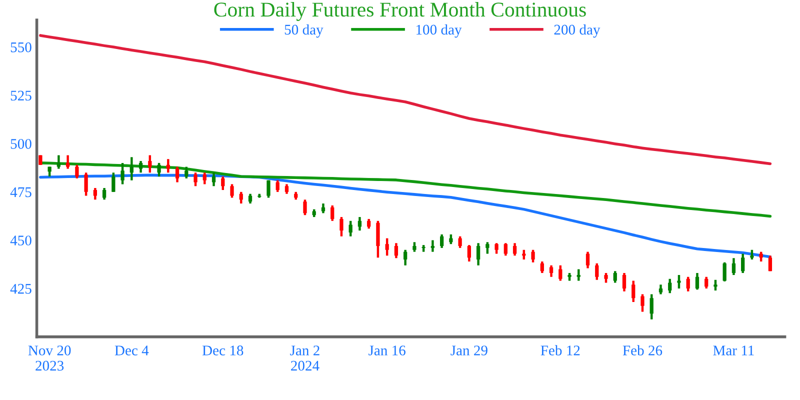 This screenshot has width=800, height=400. I want to click on y-tick-label: 475, so click(21, 192).